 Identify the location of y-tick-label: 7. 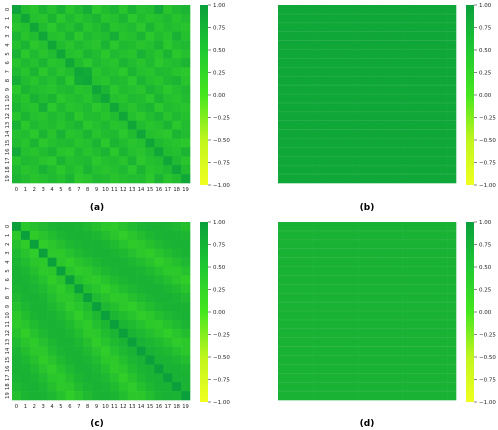
(8, 71).